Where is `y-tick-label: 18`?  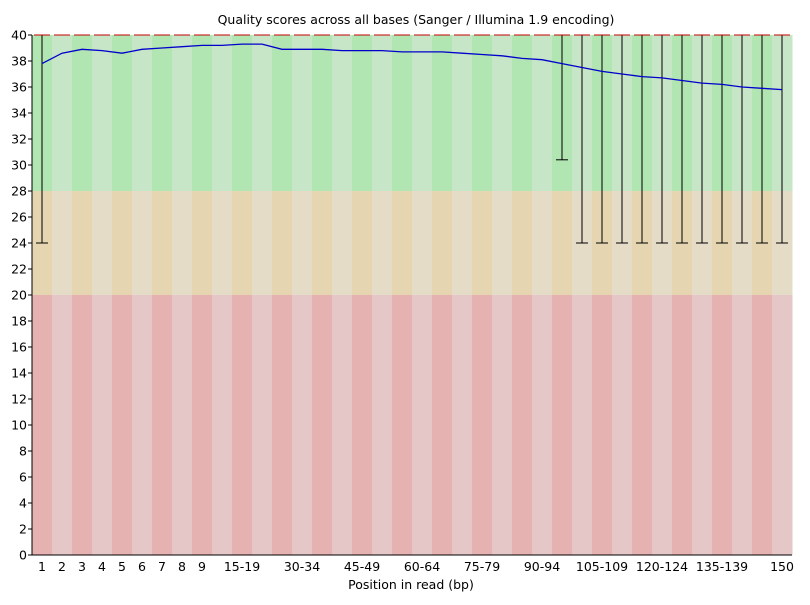 y-tick-label: 18 is located at coordinates (19, 321).